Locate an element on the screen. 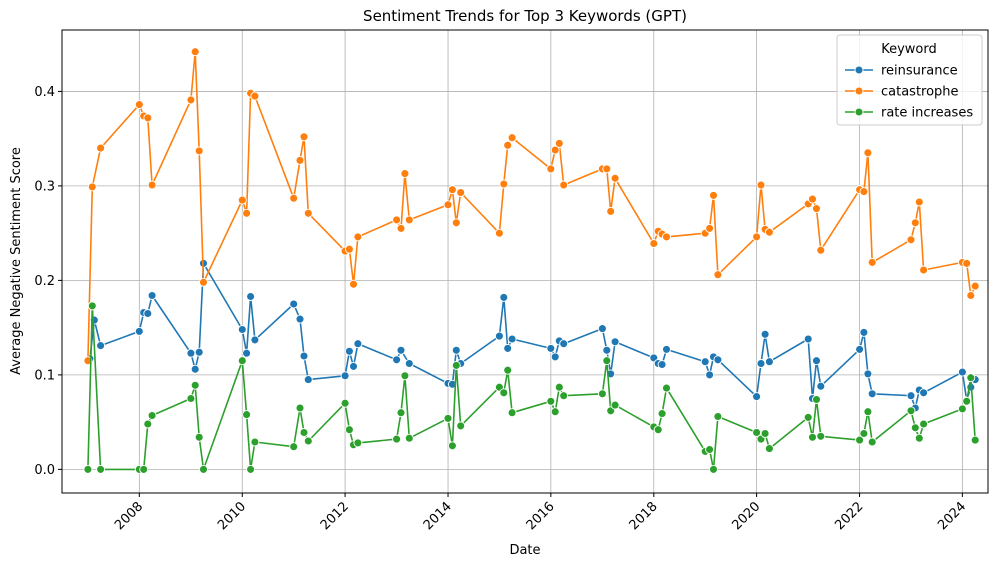 The image size is (1001, 566). y-tick-label: 0.3 is located at coordinates (44, 186).